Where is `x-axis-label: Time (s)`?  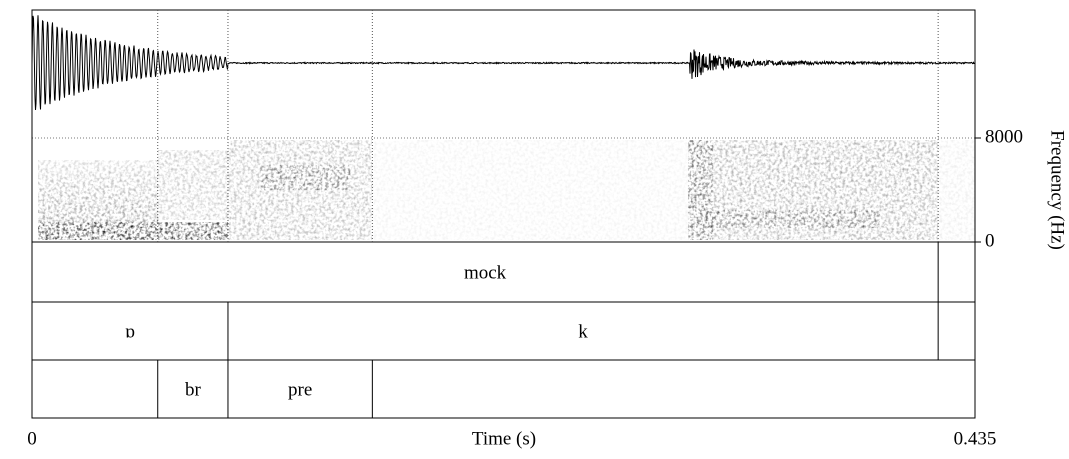 x-axis-label: Time (s) is located at coordinates (504, 438).